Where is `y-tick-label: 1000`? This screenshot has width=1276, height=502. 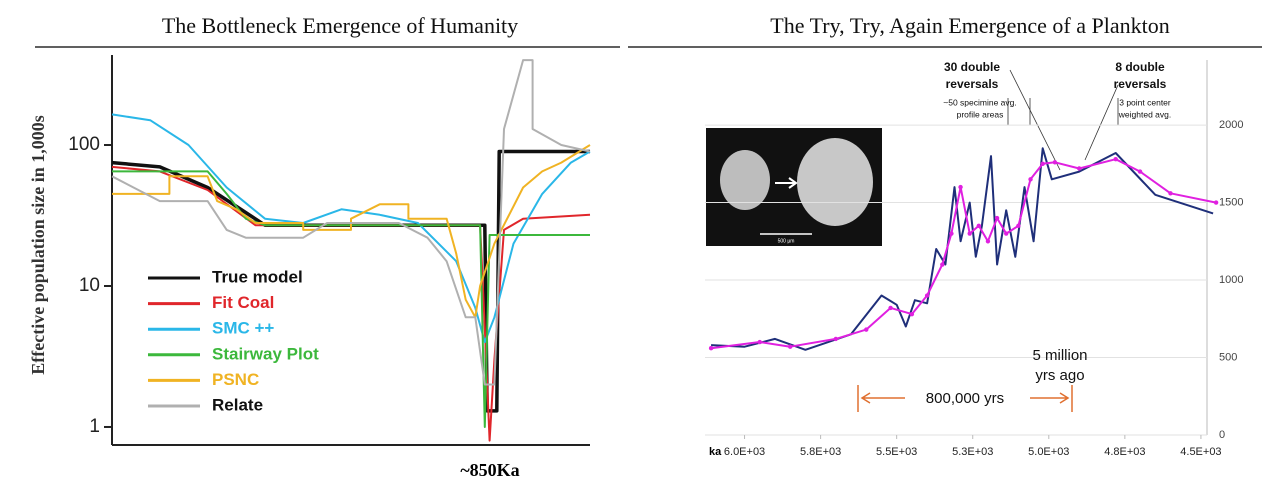
y-tick-label: 1000 is located at coordinates (1231, 280).